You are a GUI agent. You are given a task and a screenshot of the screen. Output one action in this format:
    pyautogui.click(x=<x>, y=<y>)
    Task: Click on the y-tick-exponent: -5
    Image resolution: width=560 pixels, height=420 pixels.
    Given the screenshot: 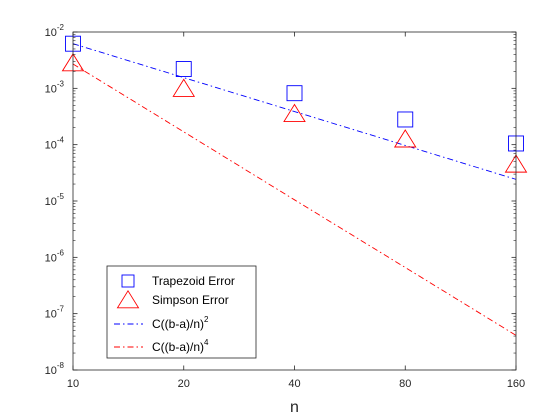 What is the action you would take?
    pyautogui.click(x=61, y=196)
    